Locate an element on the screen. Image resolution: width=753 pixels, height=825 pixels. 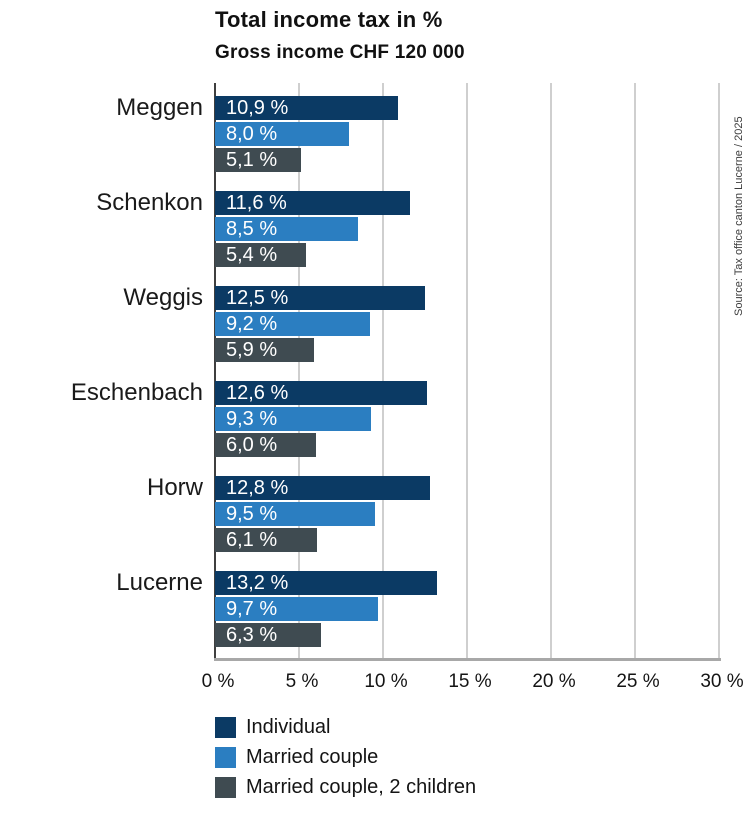
bar-value-label: 8,5 % is located at coordinates (252, 229).